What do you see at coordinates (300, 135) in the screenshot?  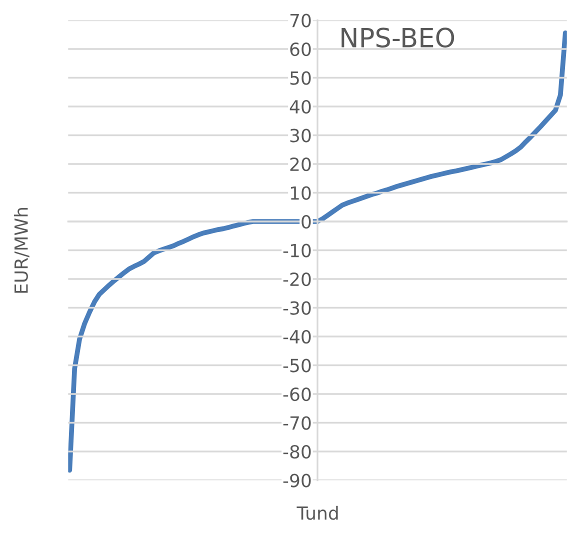 I see `y-tick-label: 30` at bounding box center [300, 135].